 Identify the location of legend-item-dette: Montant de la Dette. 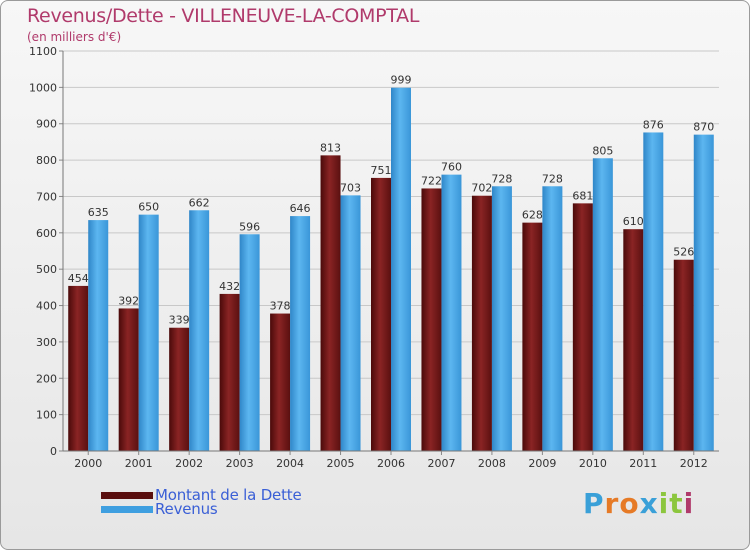
(201, 495).